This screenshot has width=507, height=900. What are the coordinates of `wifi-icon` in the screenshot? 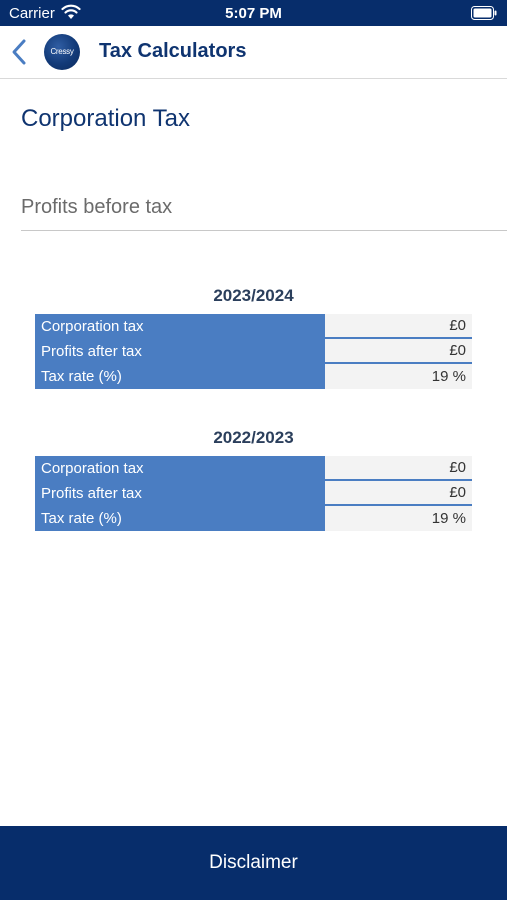 It's located at (71, 11).